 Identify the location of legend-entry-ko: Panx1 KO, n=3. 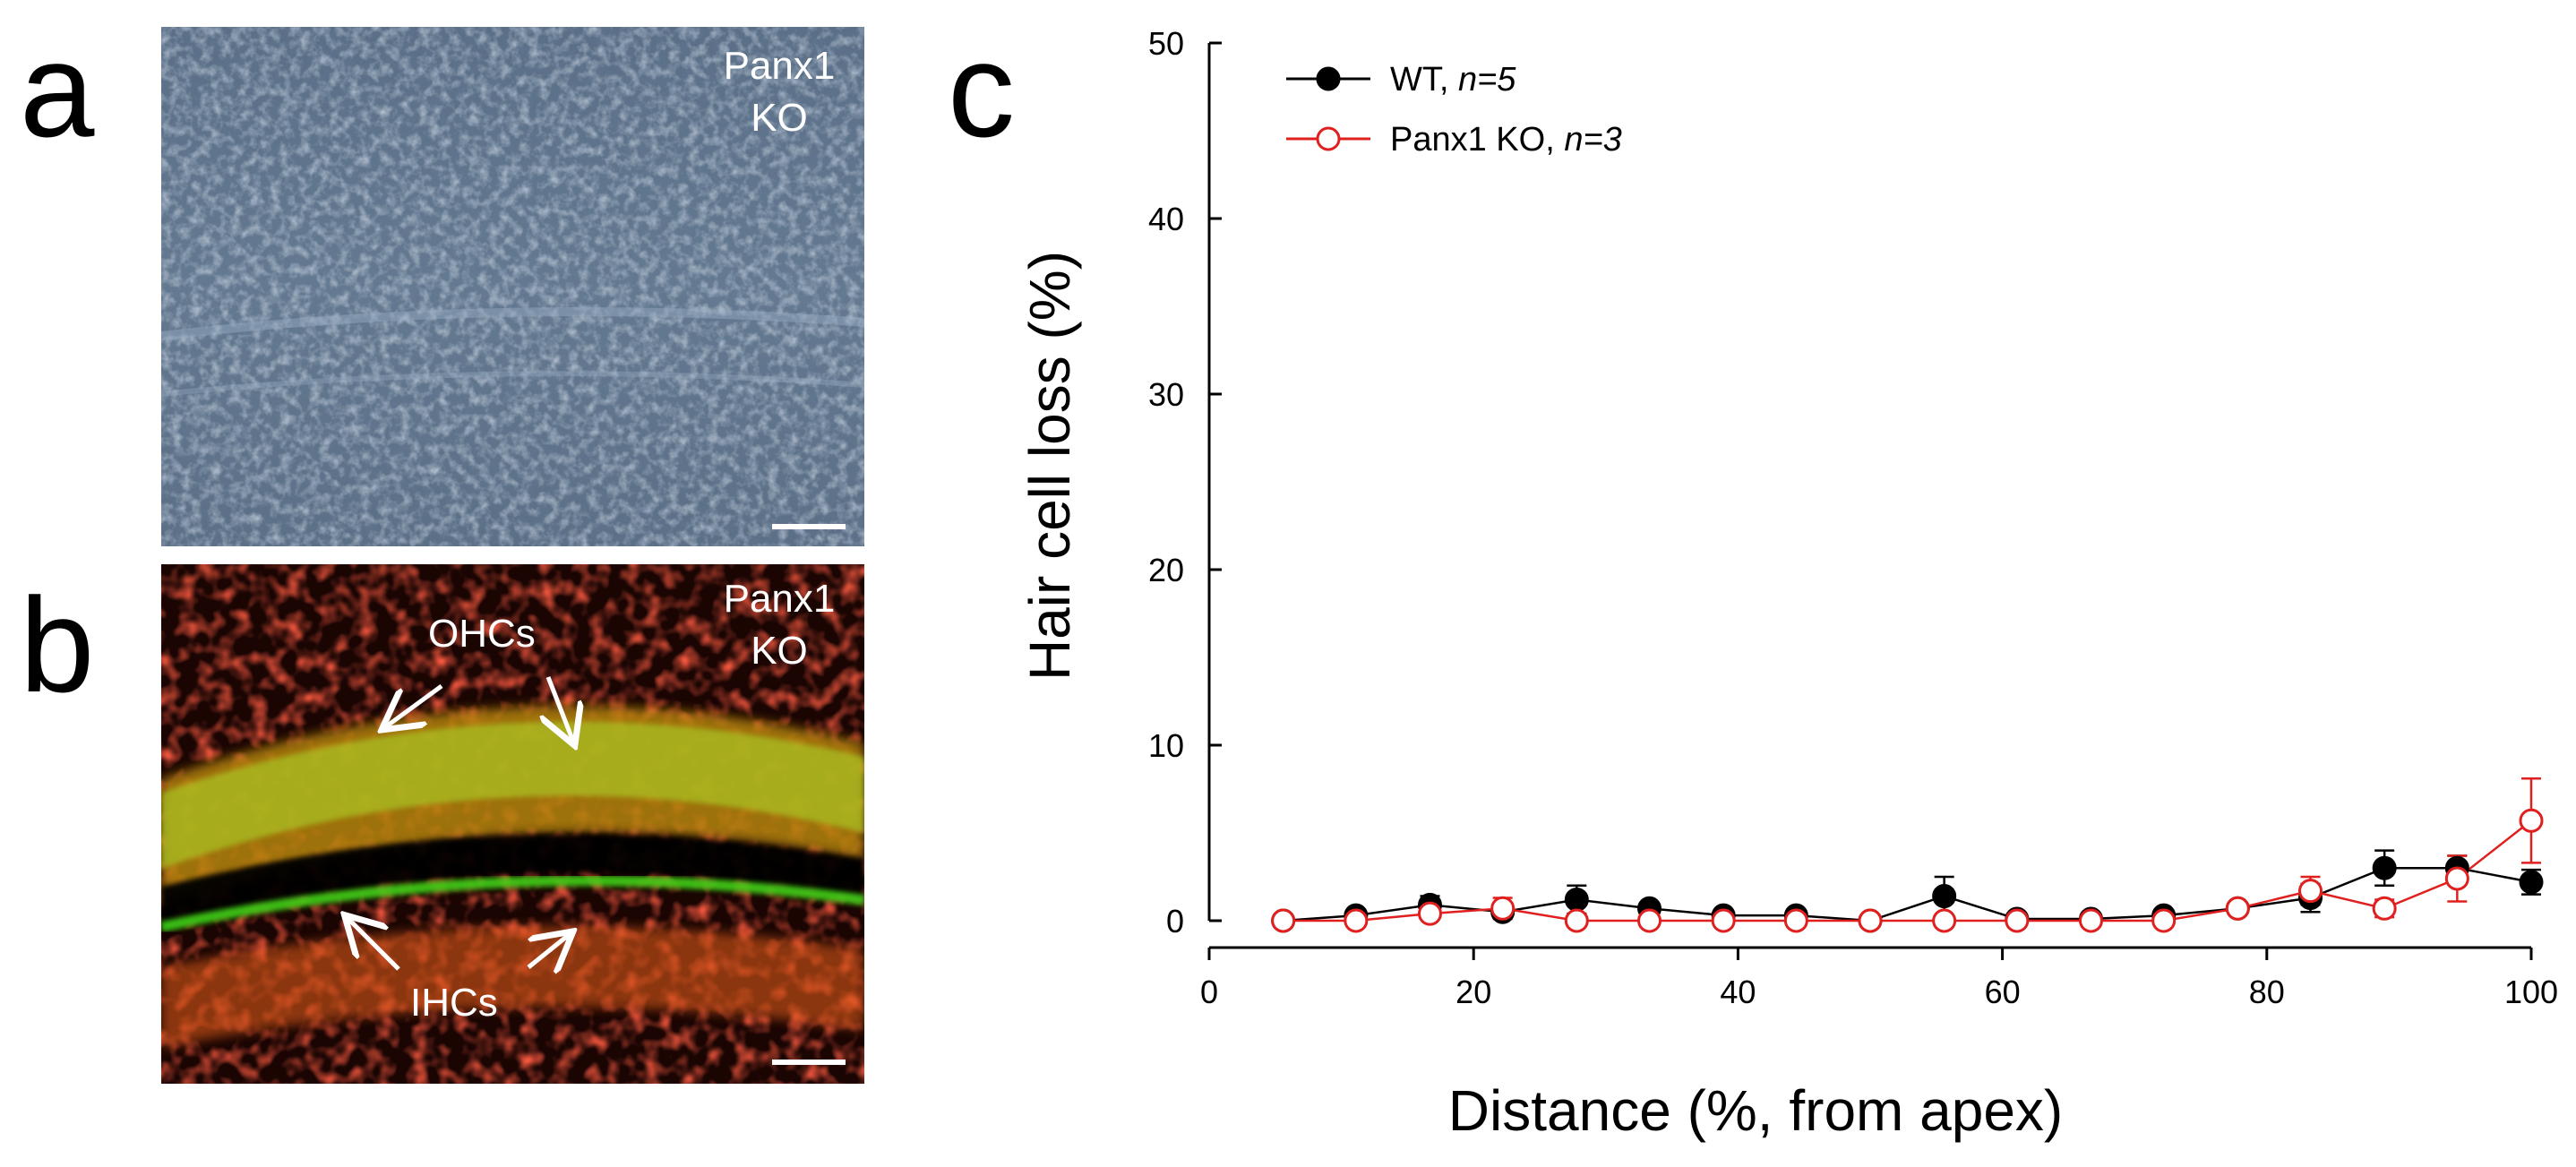
(1454, 140).